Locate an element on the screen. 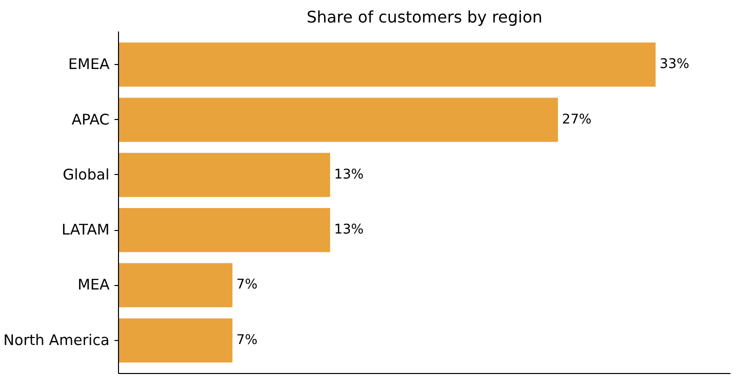  y-tick-label: North America is located at coordinates (56, 340).